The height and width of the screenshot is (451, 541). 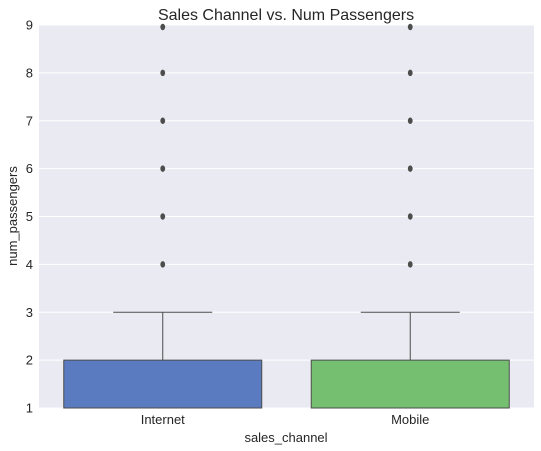 I want to click on y-tick-label: 8, so click(x=29, y=72).